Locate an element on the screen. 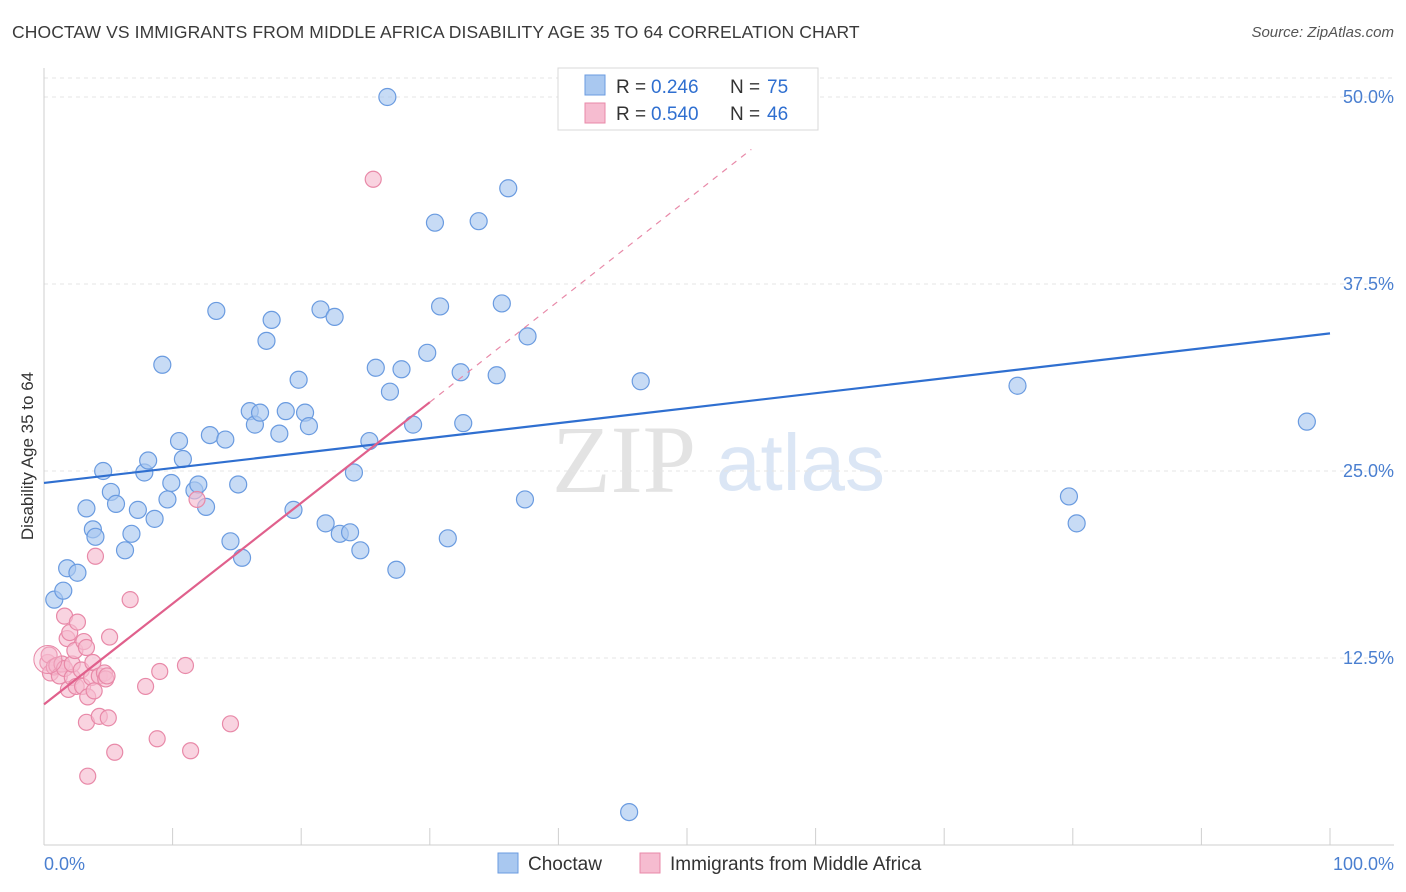  legend-r-label-2: R = is located at coordinates (631, 114).